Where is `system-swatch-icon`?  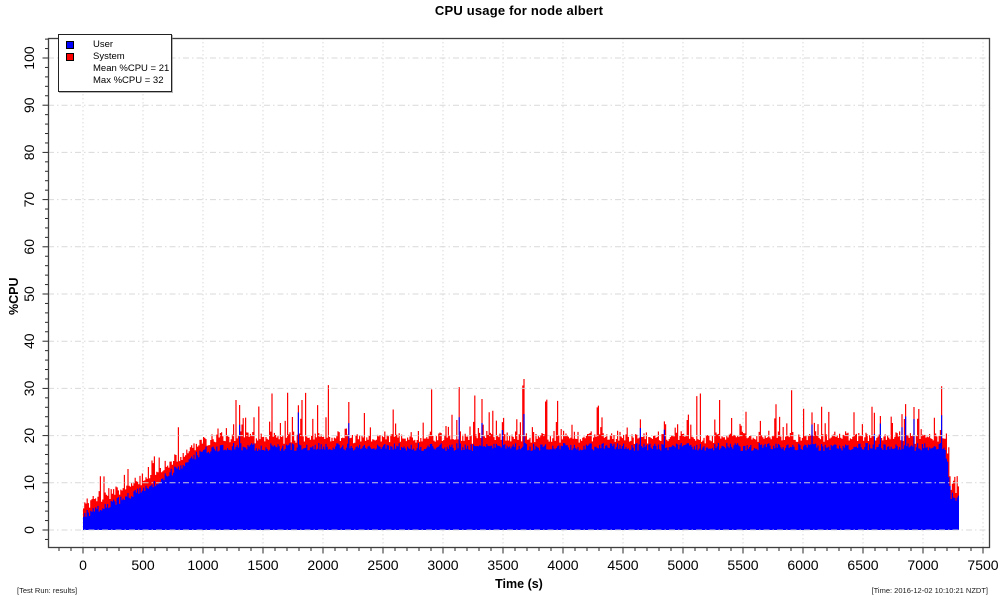 system-swatch-icon is located at coordinates (70, 57).